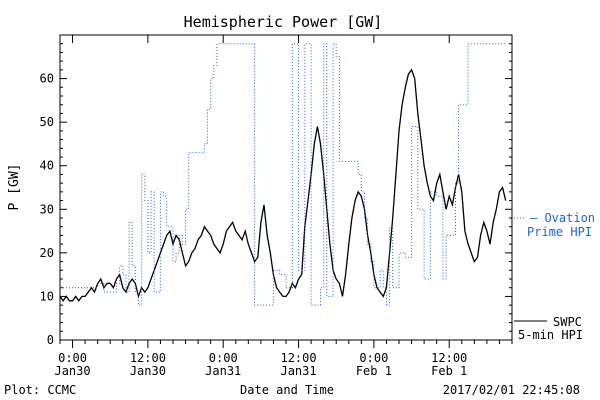  What do you see at coordinates (47, 253) in the screenshot?
I see `y-tick-label: 20` at bounding box center [47, 253].